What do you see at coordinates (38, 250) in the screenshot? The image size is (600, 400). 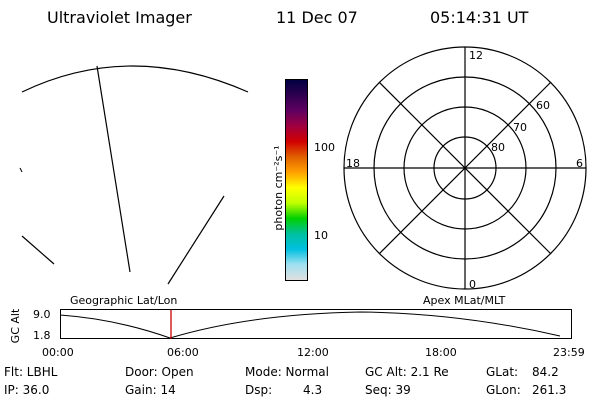 I see `map-edge-line` at bounding box center [38, 250].